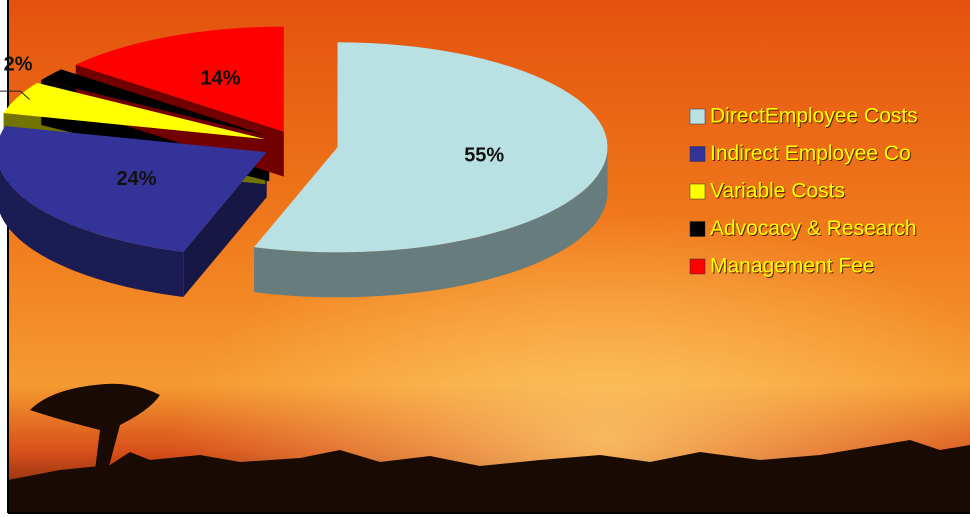 The width and height of the screenshot is (970, 517). What do you see at coordinates (813, 228) in the screenshot?
I see `legend-label: Advocacy & Research` at bounding box center [813, 228].